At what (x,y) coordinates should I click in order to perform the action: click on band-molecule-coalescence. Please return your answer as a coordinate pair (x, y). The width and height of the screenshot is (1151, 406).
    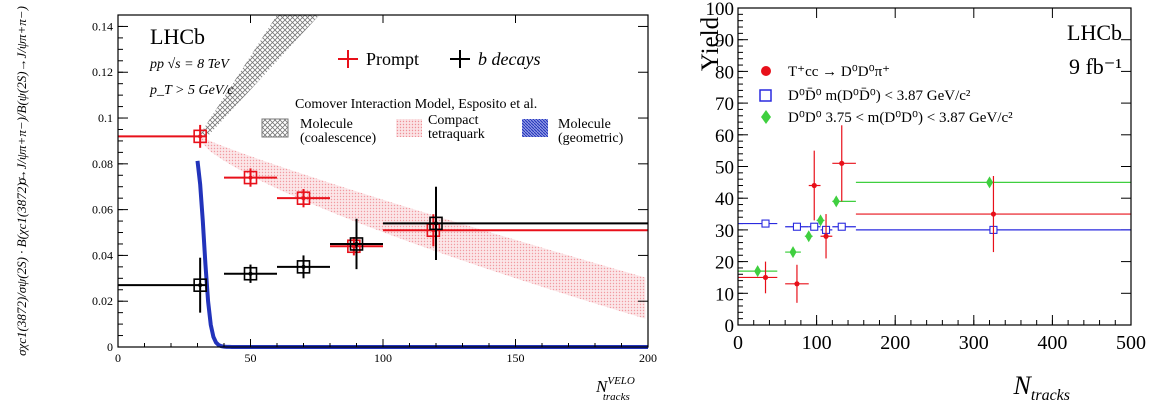
    Looking at the image, I should click on (260, 77).